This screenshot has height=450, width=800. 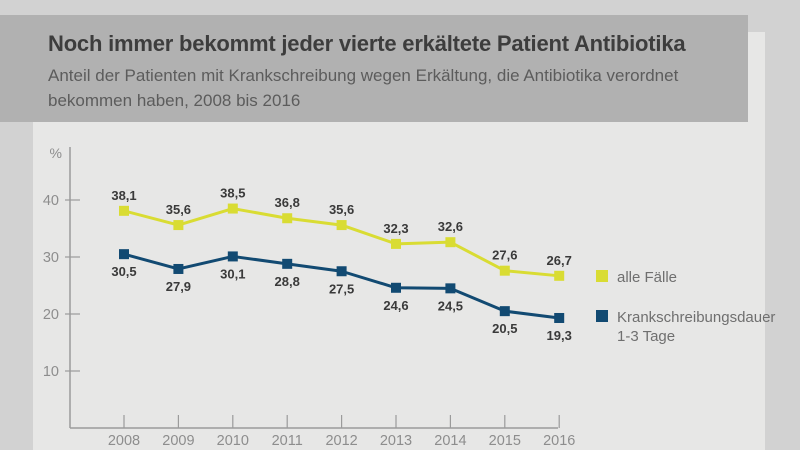 What do you see at coordinates (124, 441) in the screenshot?
I see `x-tick-label: 2008` at bounding box center [124, 441].